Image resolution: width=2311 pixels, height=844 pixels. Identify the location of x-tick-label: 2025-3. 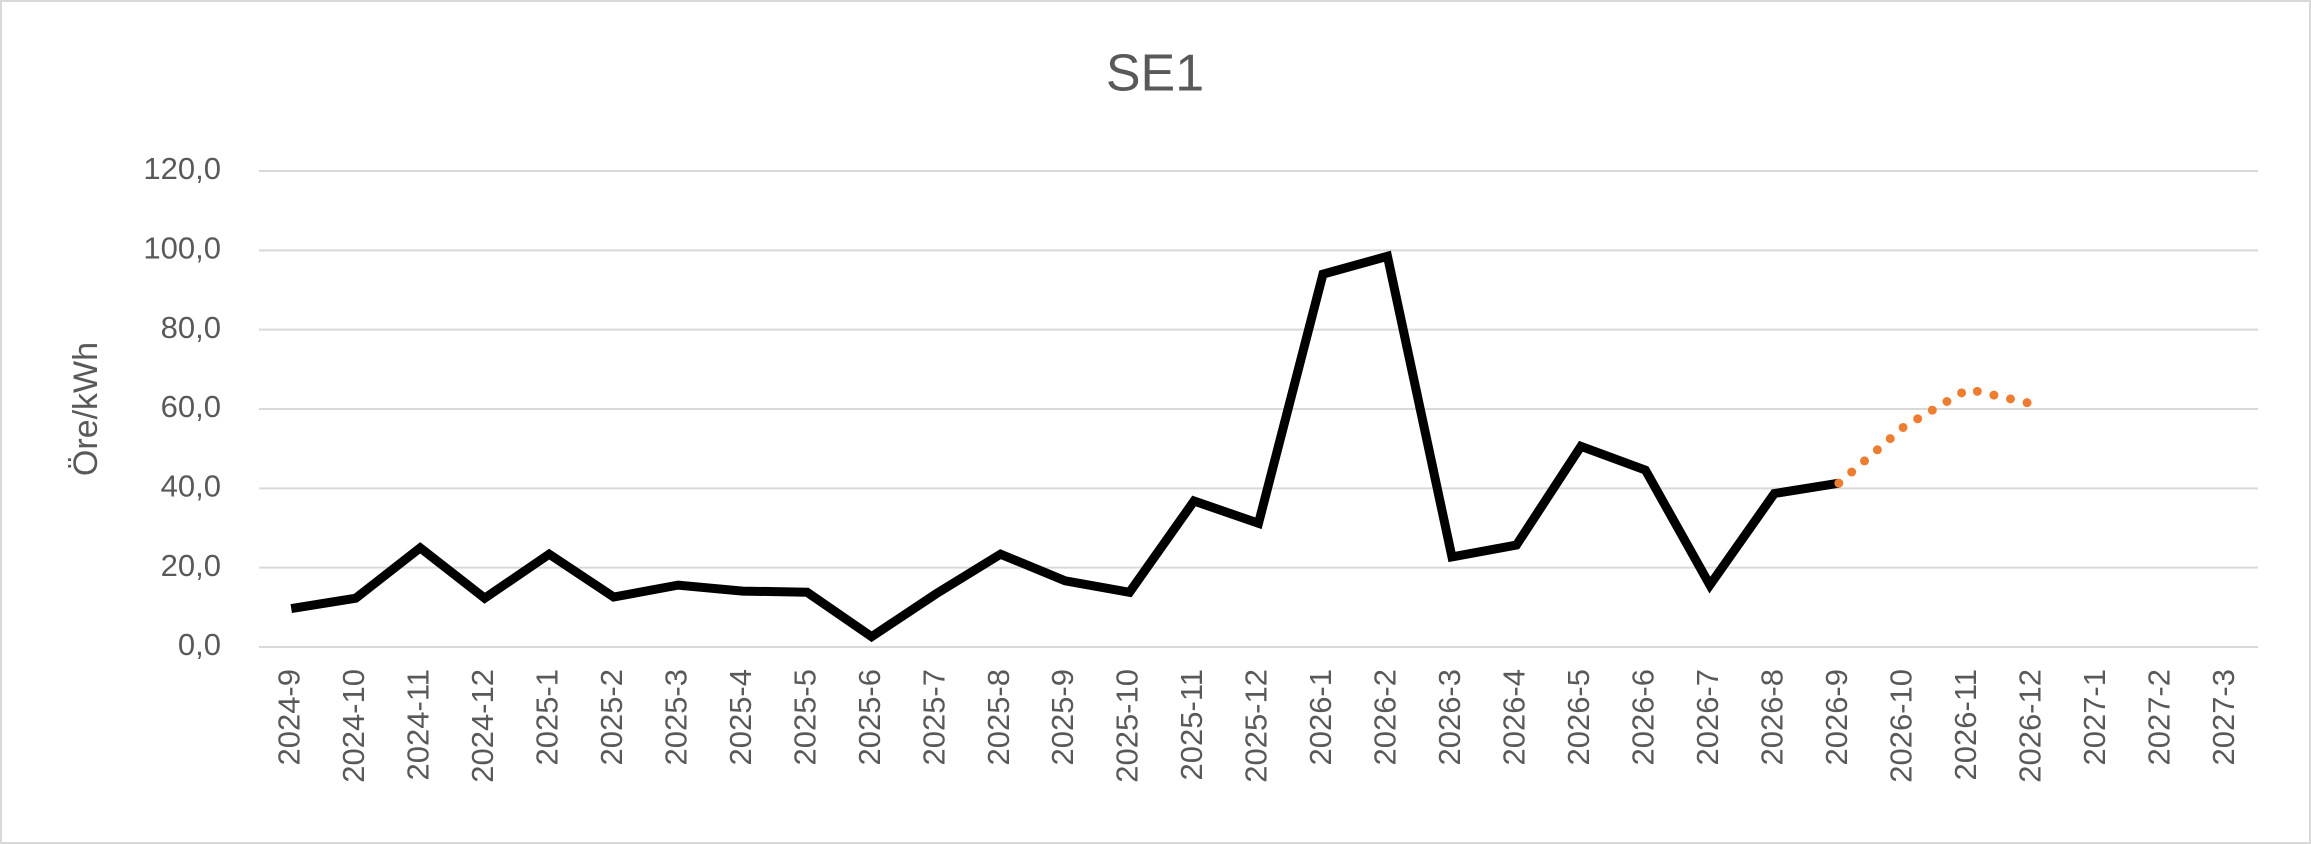
(675, 717).